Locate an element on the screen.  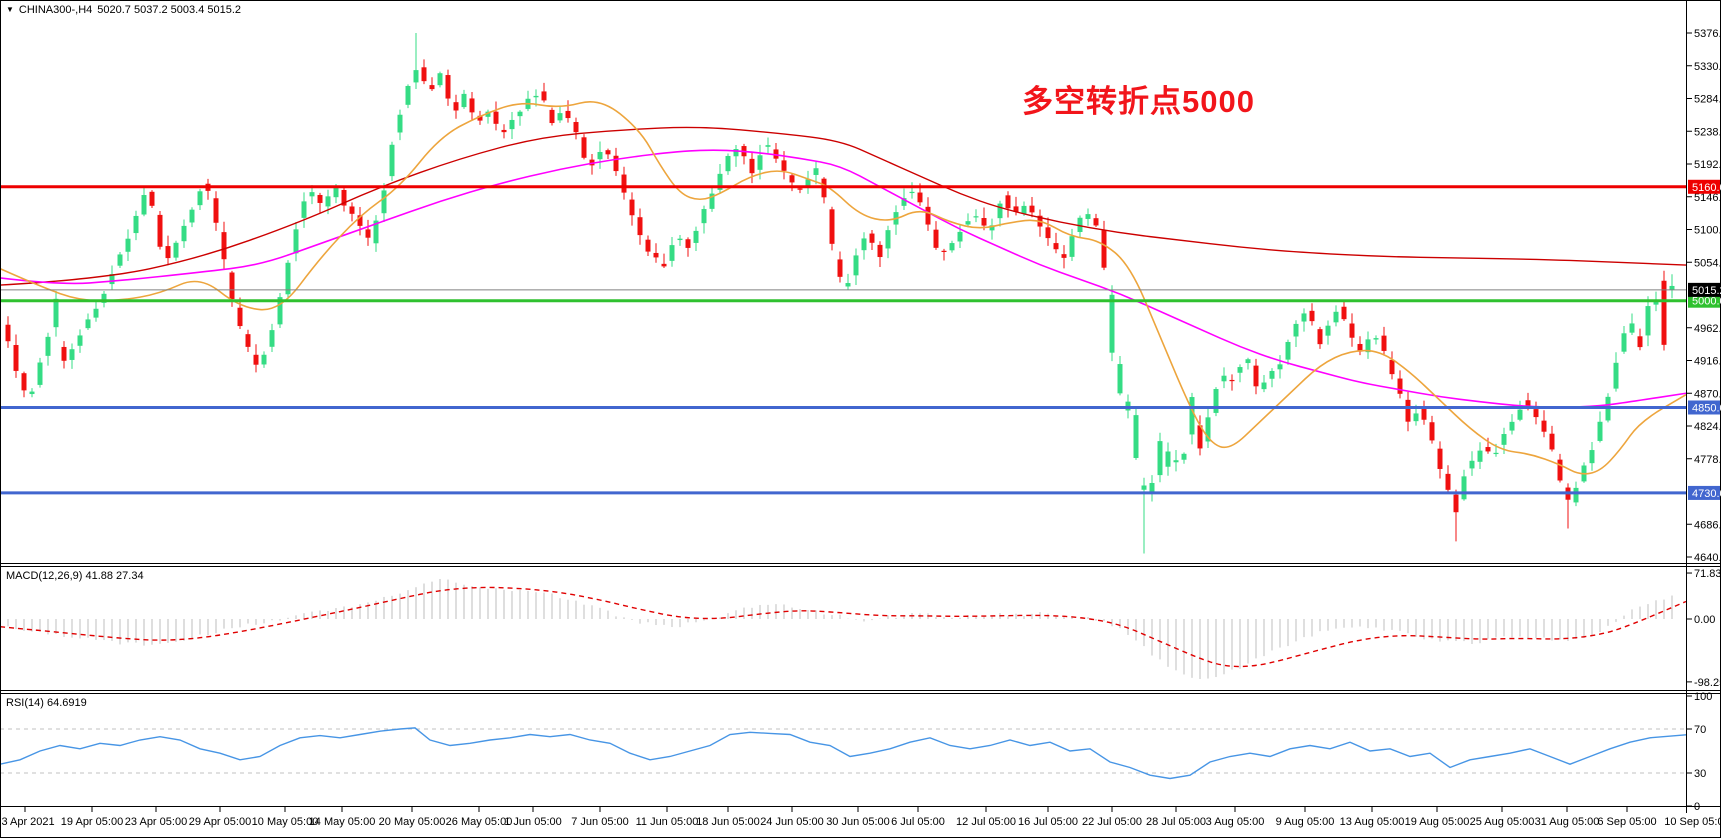
svg-text: 5146.0 is located at coordinates (1707, 198).